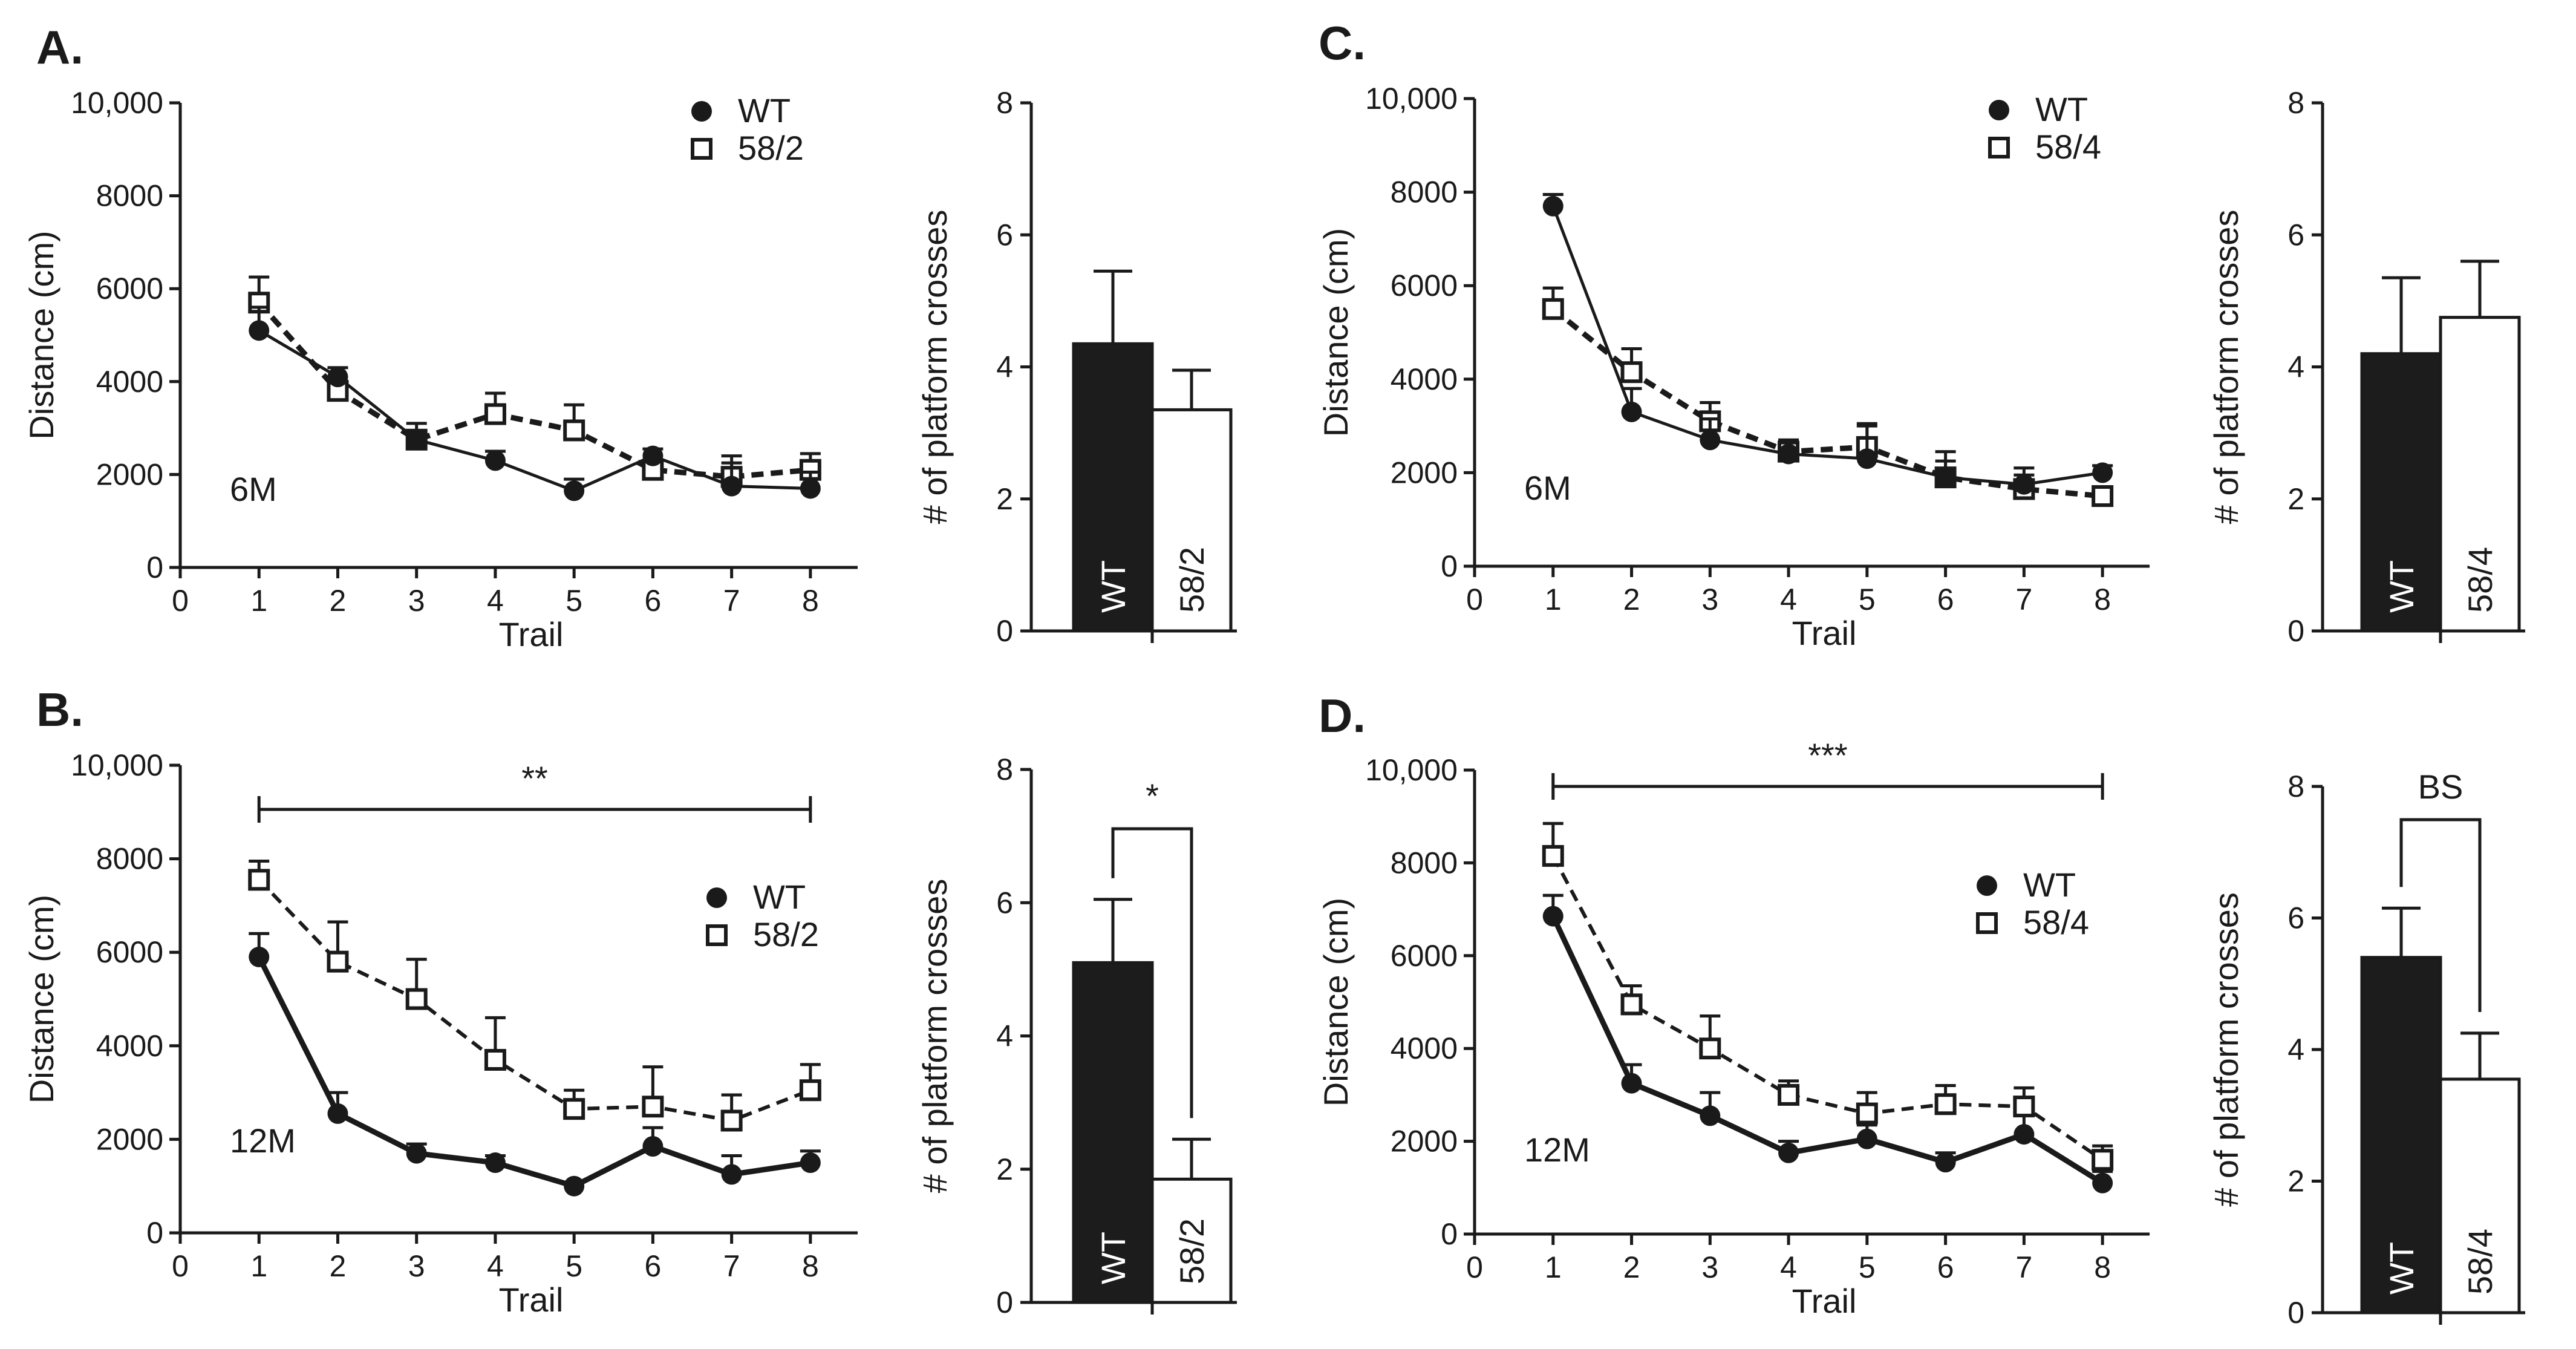 Image resolution: width=2576 pixels, height=1349 pixels. I want to click on y-tick-label: 4000, so click(1425, 379).